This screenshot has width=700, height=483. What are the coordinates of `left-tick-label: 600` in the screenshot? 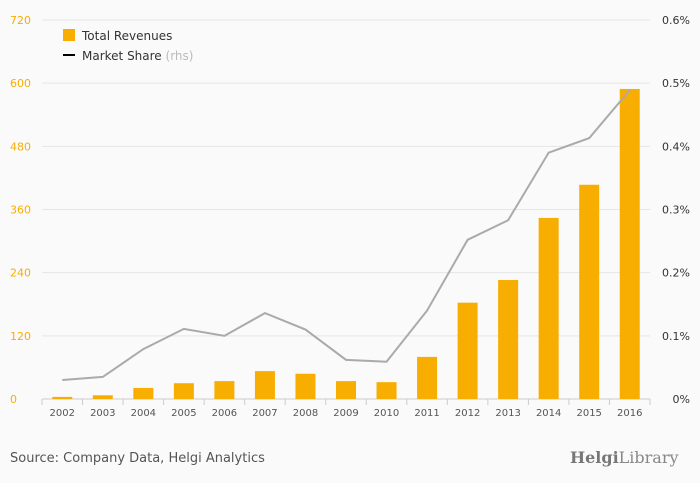 It's located at (20, 83).